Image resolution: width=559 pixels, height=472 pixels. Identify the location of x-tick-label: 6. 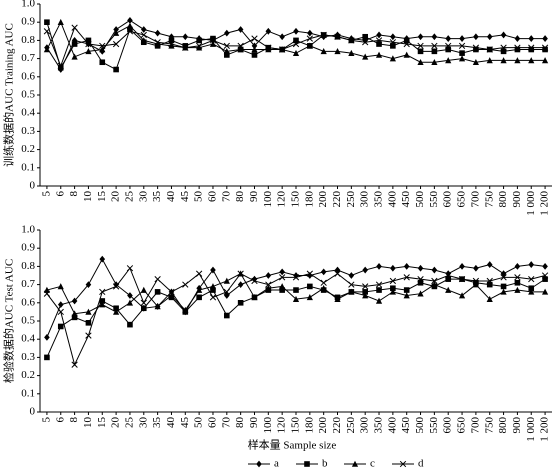
(60, 420).